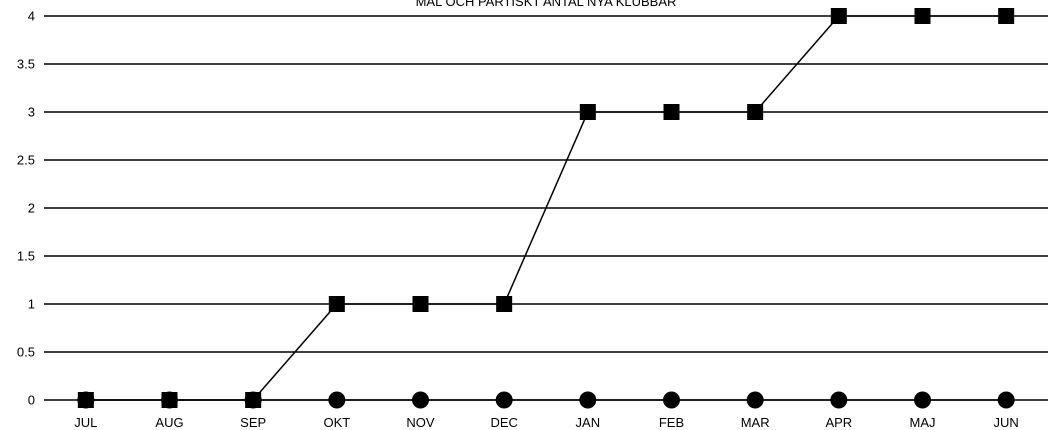 The width and height of the screenshot is (1052, 430). What do you see at coordinates (31, 112) in the screenshot?
I see `y-tick-label: 3` at bounding box center [31, 112].